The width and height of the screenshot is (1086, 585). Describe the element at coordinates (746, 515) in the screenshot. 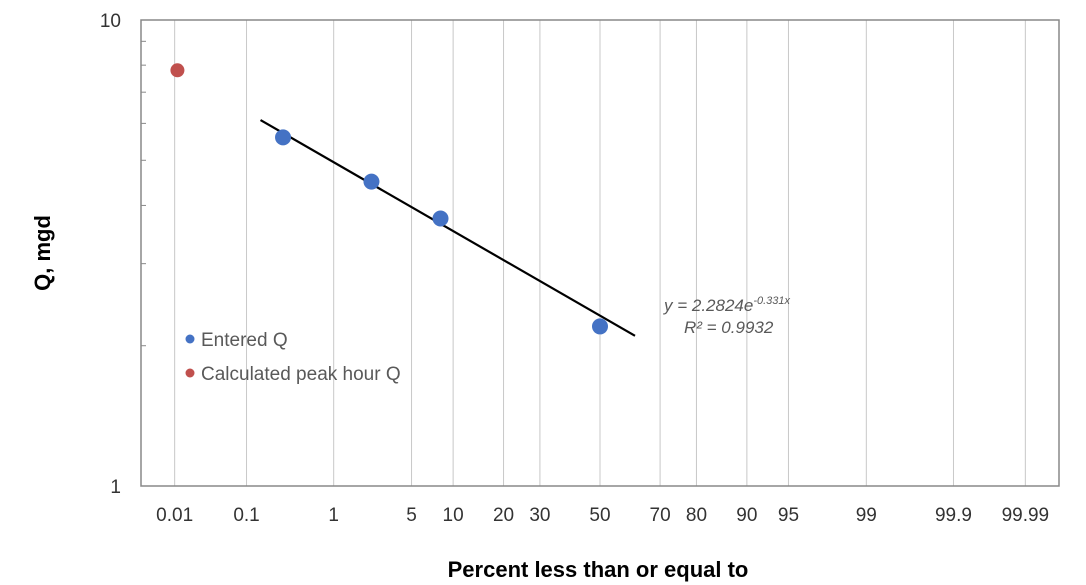

I see `x-tick-label-90: 90` at that location.